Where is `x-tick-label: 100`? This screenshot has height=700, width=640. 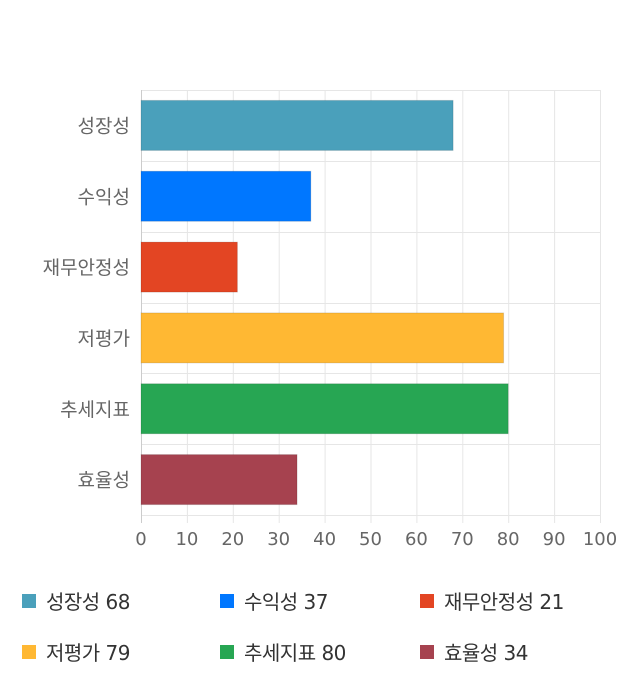 x-tick-label: 100 is located at coordinates (600, 539).